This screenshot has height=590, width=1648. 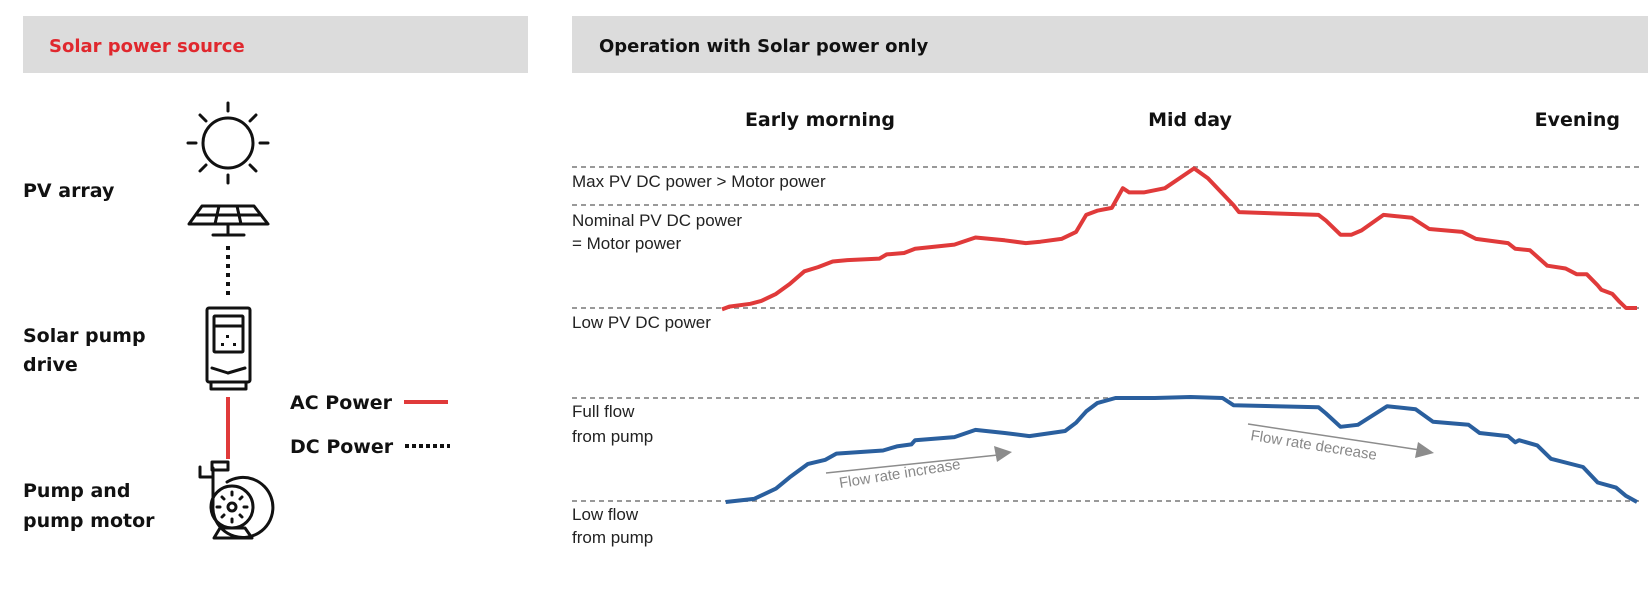 What do you see at coordinates (612, 537) in the screenshot?
I see `label-low-flow-from-pump: from pump` at bounding box center [612, 537].